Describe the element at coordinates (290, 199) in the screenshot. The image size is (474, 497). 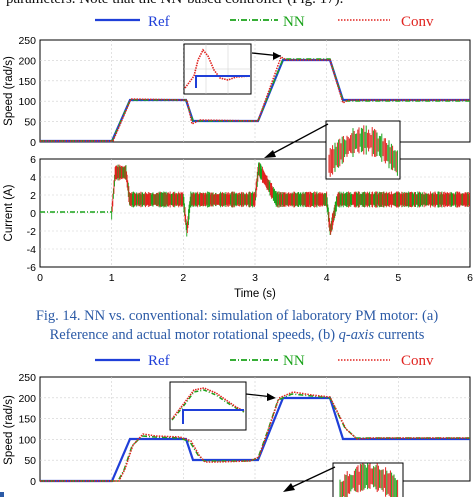
I see `current-noise` at that location.